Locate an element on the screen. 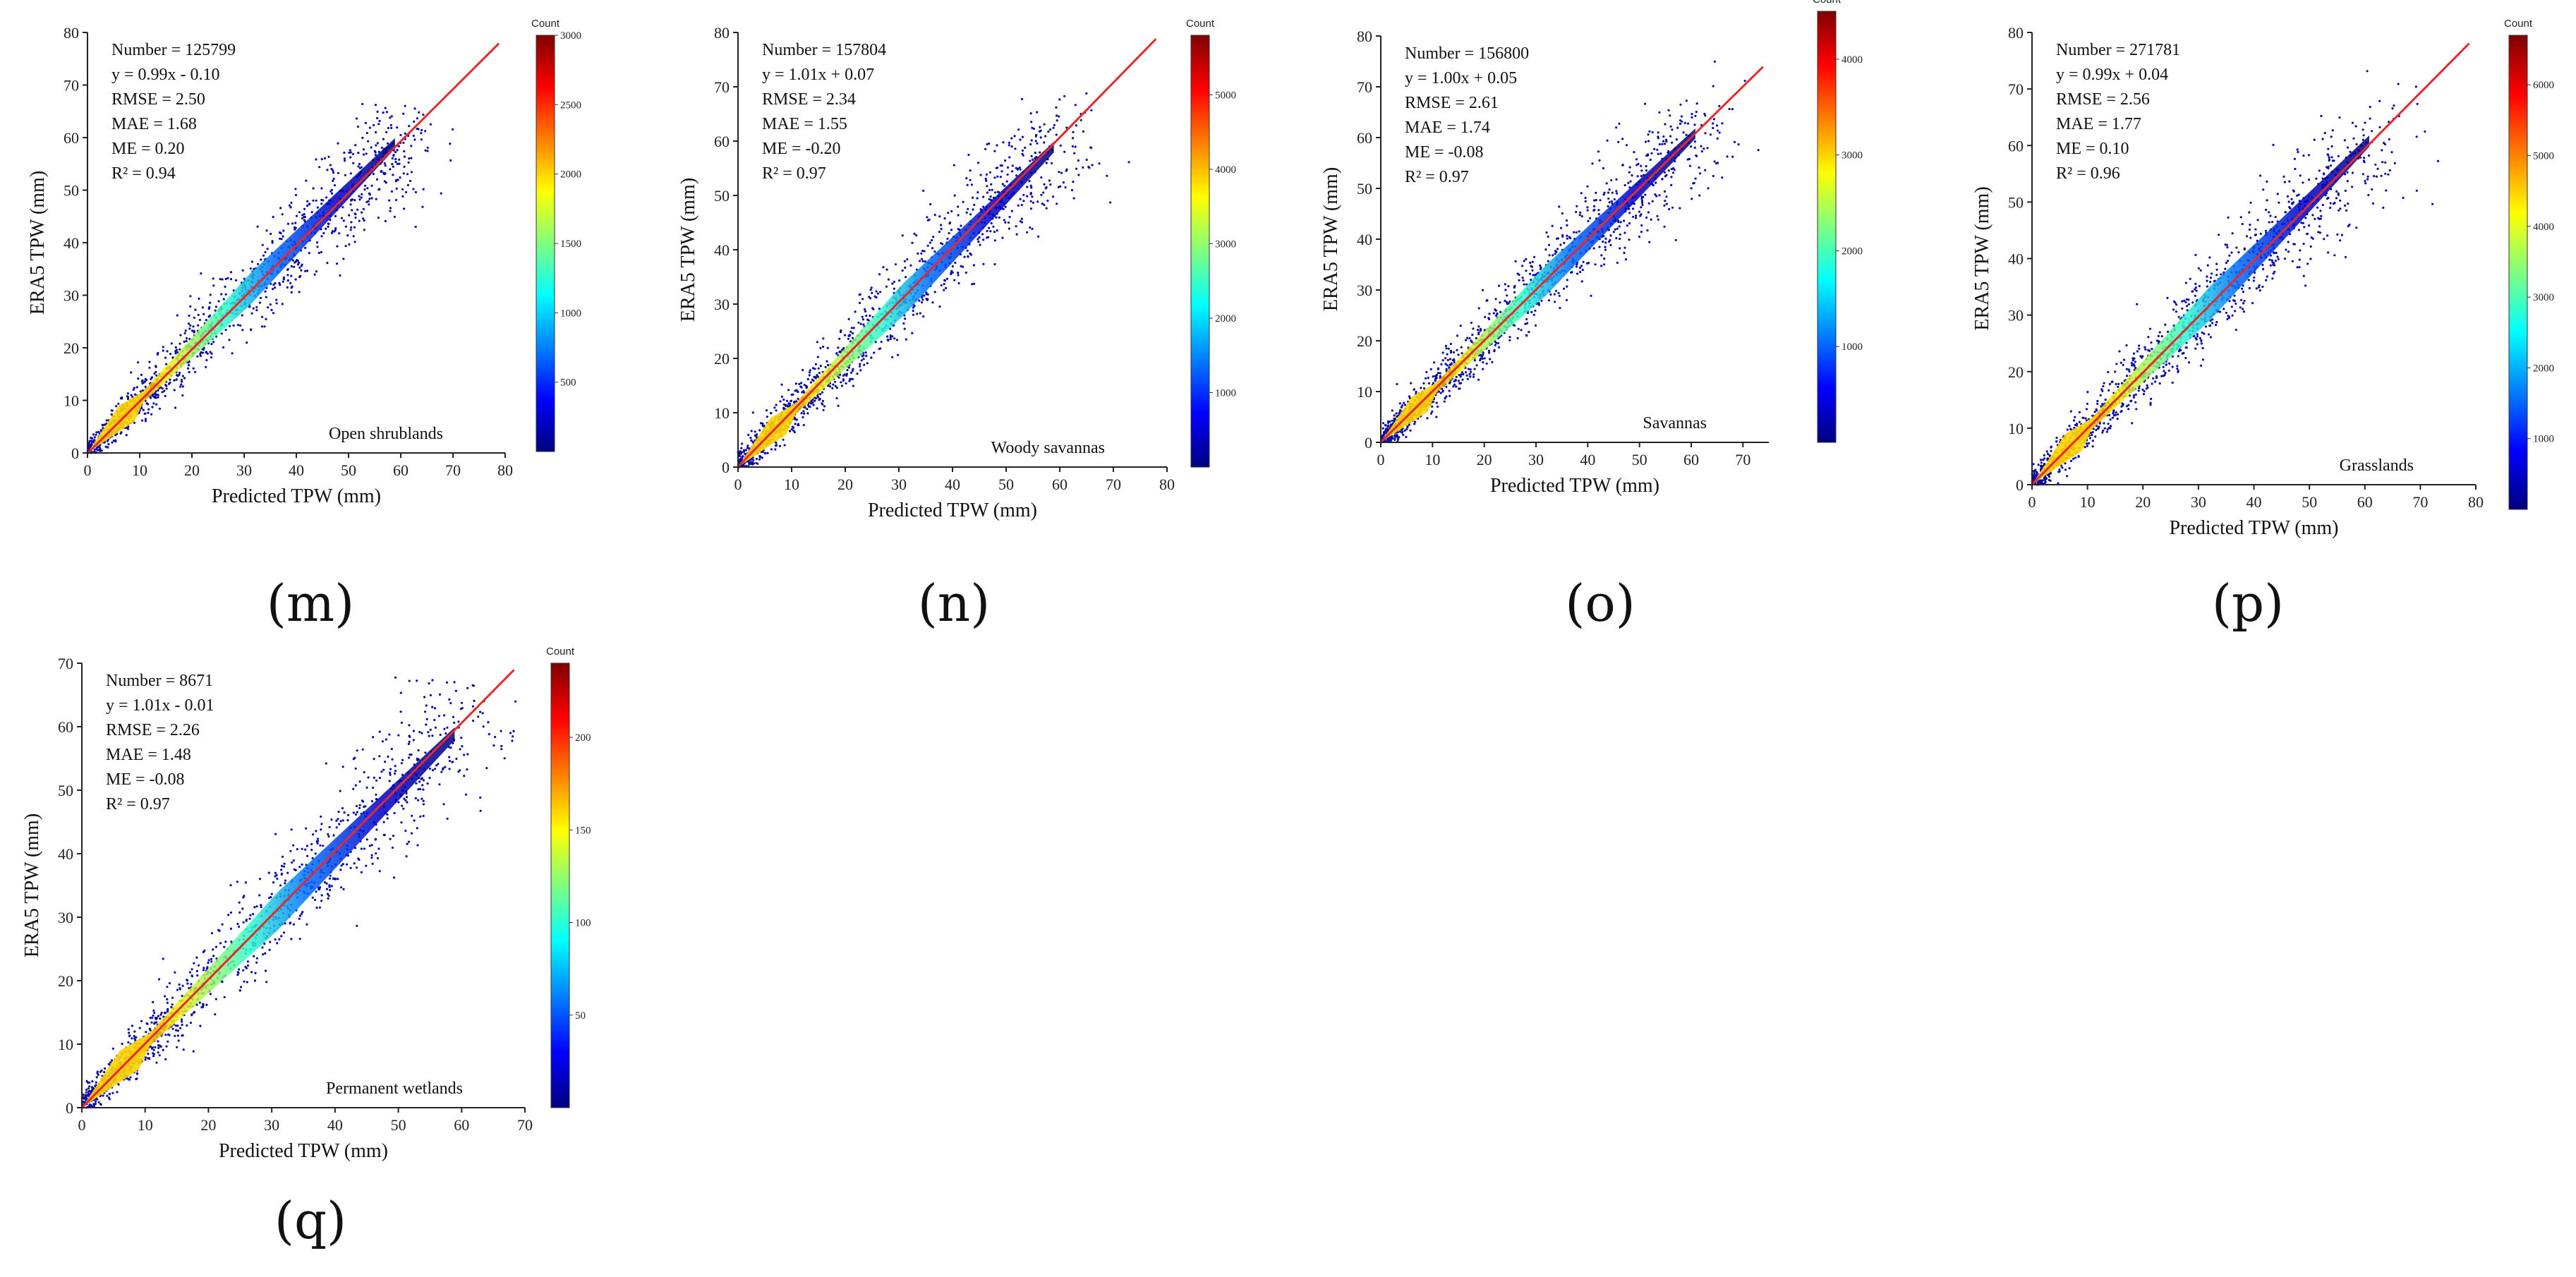 Image resolution: width=2576 pixels, height=1277 pixels. y-tick-label: 0 is located at coordinates (1369, 443).